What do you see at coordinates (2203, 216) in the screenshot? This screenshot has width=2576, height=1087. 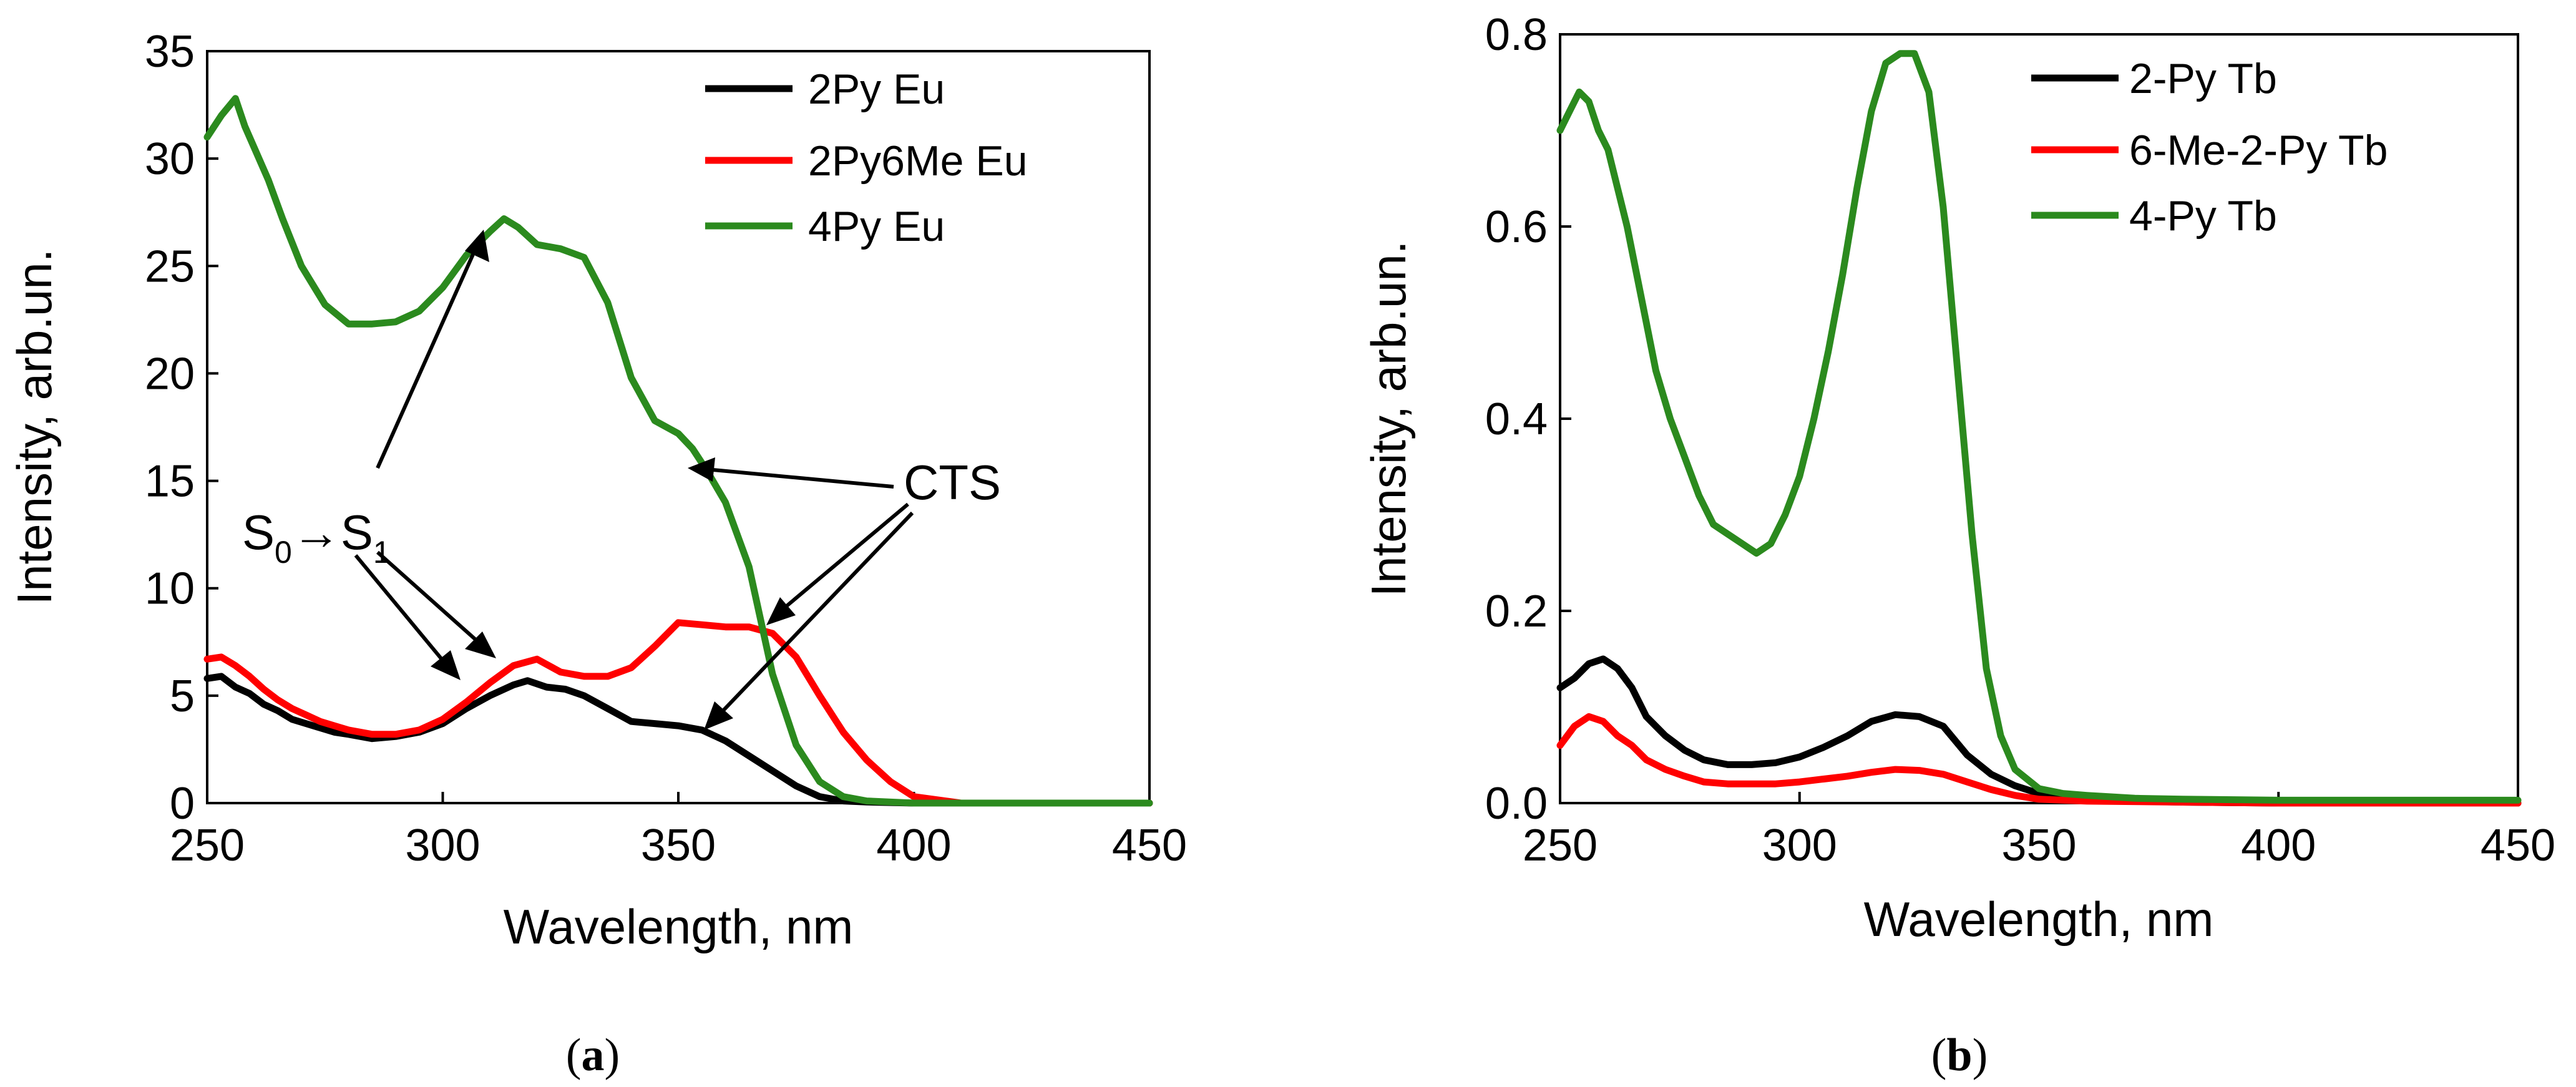 I see `legend-label-4-py-tb: 4-Py Tb` at bounding box center [2203, 216].